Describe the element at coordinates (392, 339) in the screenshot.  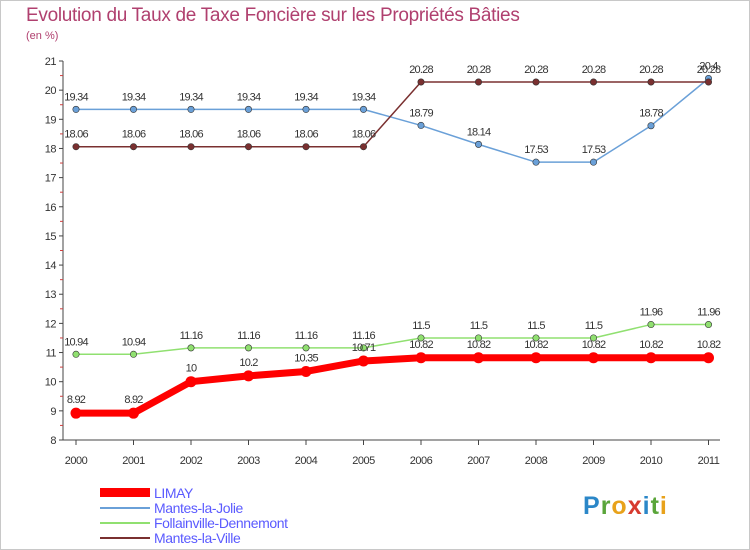
I see `series-line-follainville-dennemont` at that location.